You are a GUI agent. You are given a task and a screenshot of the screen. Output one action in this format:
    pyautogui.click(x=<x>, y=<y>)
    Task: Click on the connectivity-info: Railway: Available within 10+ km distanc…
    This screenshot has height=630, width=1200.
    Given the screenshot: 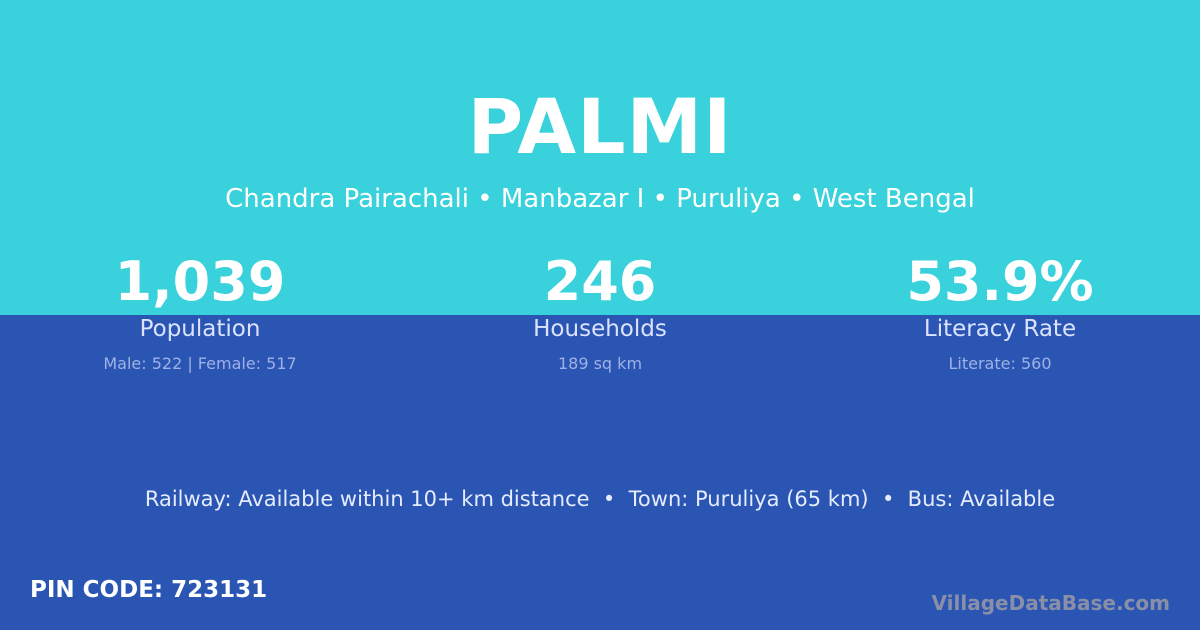 What is the action you would take?
    pyautogui.click(x=600, y=499)
    